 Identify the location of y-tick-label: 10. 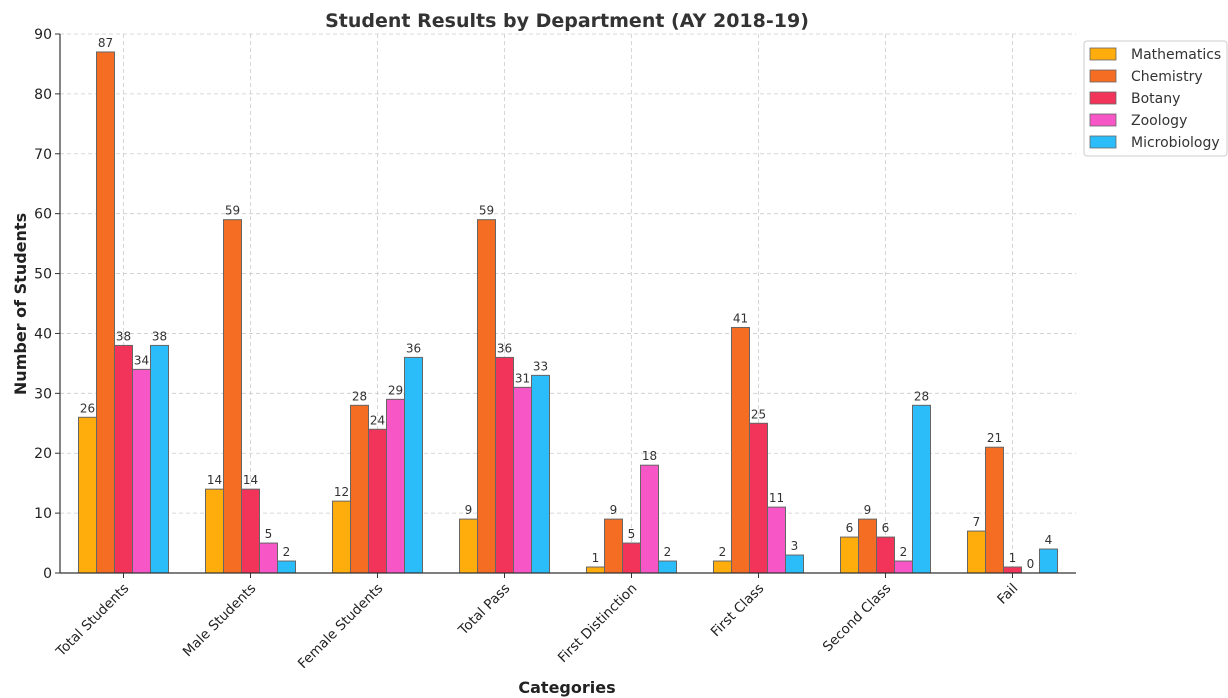
(43, 514).